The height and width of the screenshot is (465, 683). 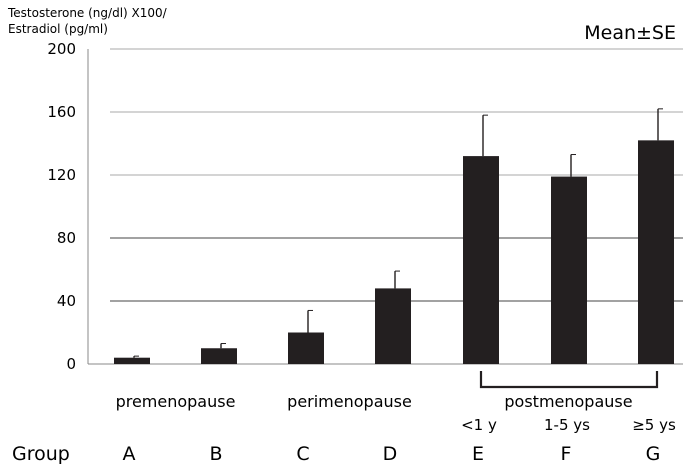 What do you see at coordinates (653, 454) in the screenshot?
I see `category-label: G` at bounding box center [653, 454].